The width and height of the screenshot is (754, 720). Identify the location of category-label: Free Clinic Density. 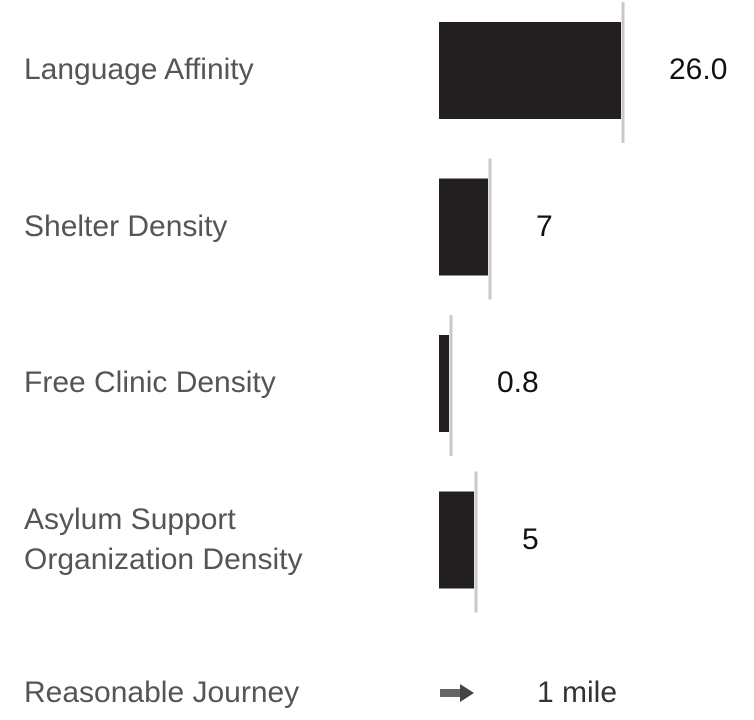
(150, 382).